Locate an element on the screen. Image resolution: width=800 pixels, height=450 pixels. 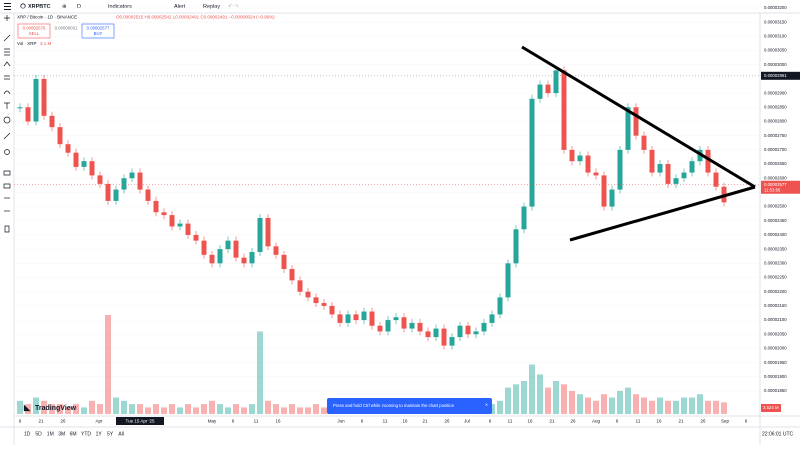
replay: Replay is located at coordinates (211, 7).